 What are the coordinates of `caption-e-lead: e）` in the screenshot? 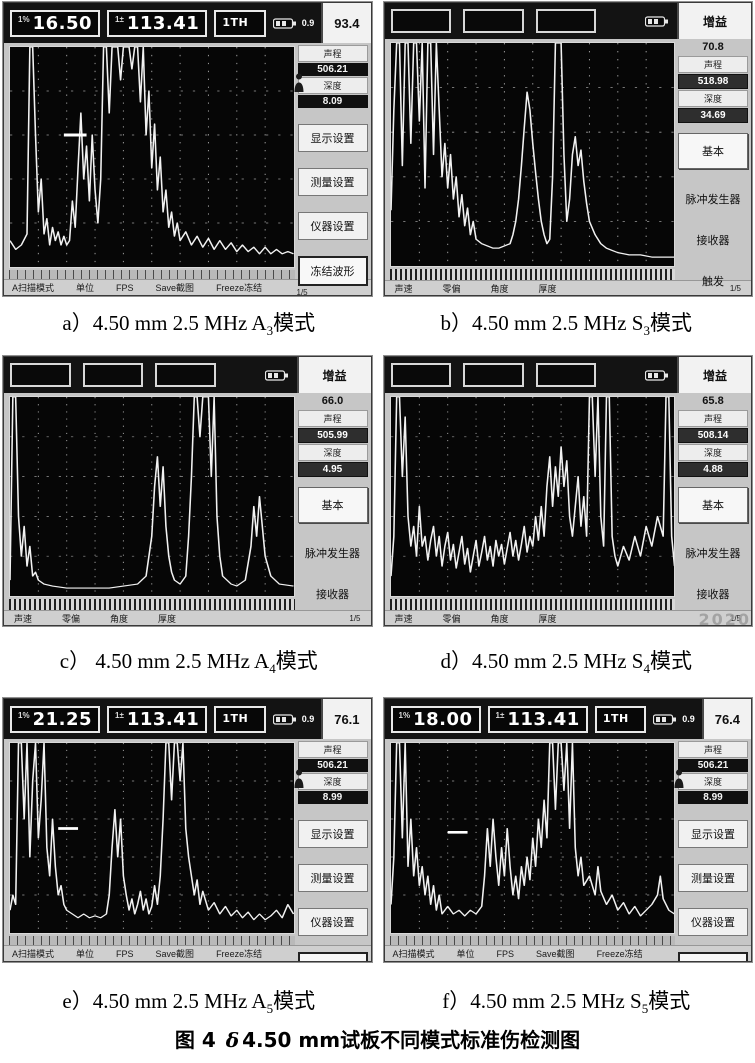 It's located at (77, 1001).